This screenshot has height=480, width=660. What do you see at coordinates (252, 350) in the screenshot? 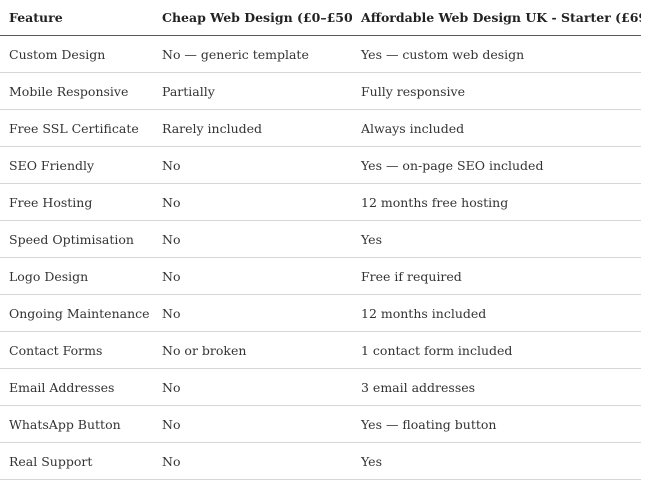
I see `cheap-cell: No or broken` at bounding box center [252, 350].